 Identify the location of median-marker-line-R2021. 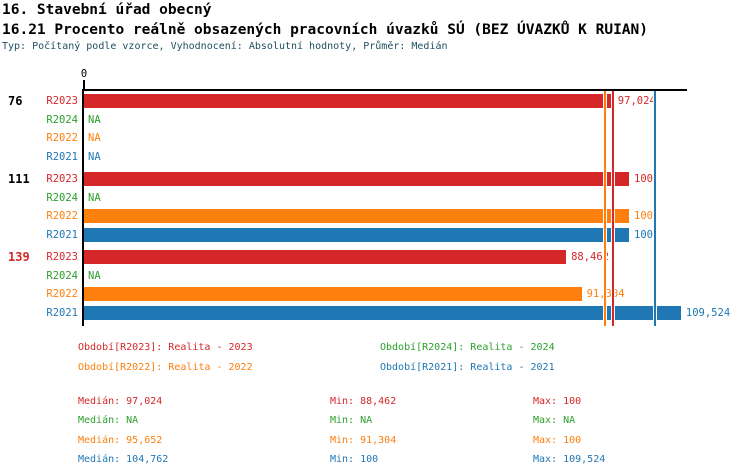
(655, 207).